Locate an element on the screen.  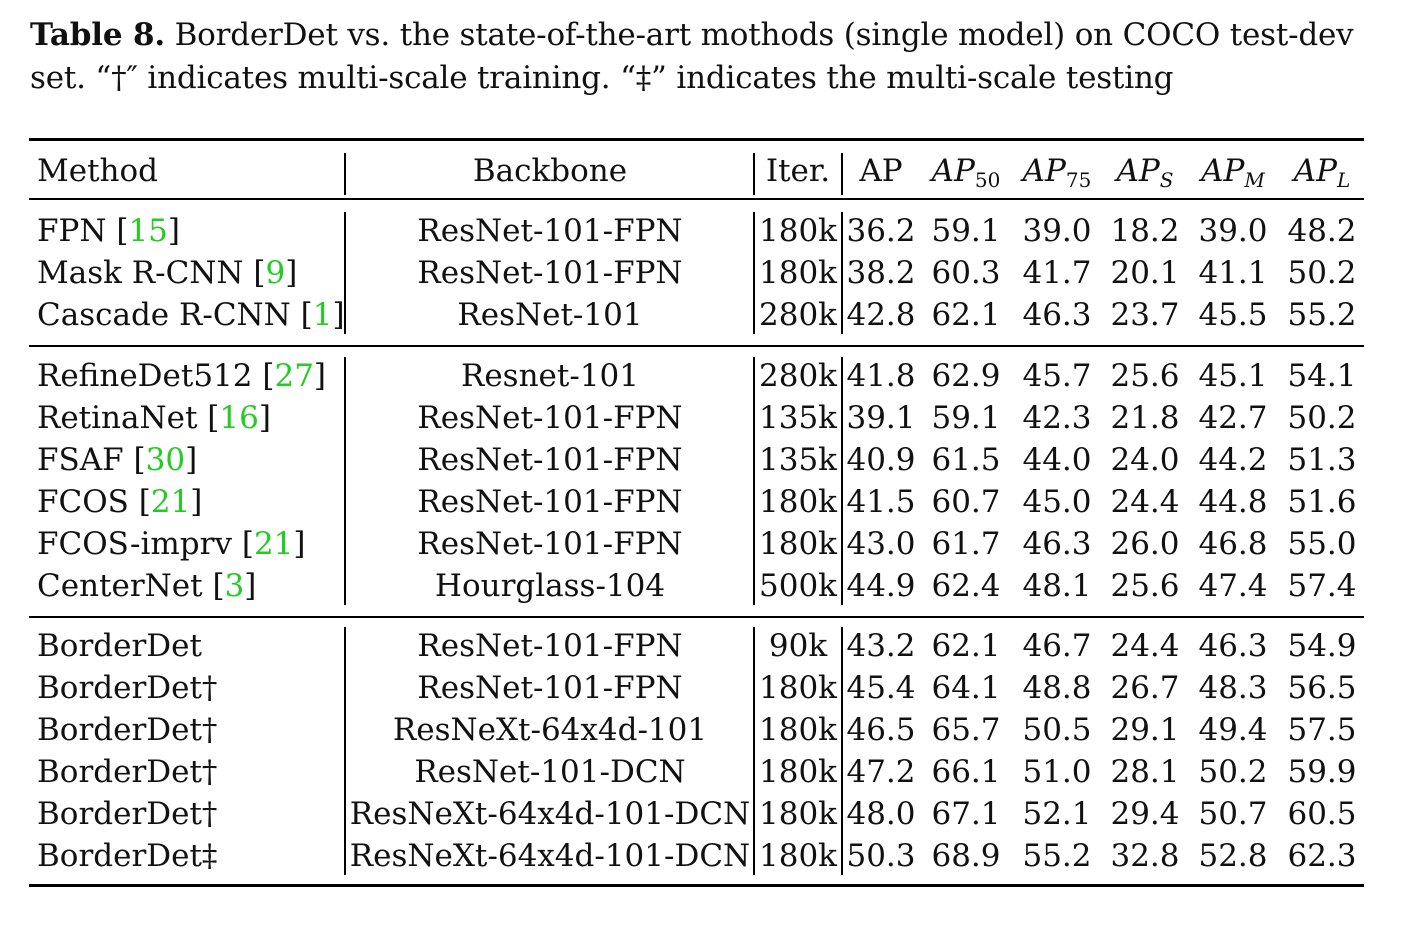
table-top-rule is located at coordinates (696, 139).